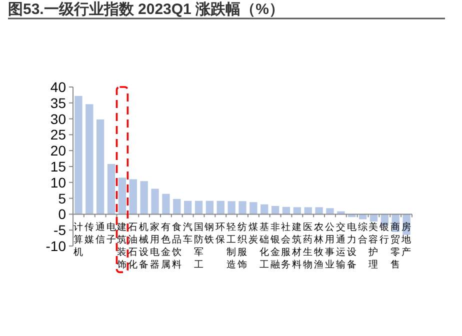 The height and width of the screenshot is (336, 462). I want to click on x-tick-label: 综合, so click(363, 233).